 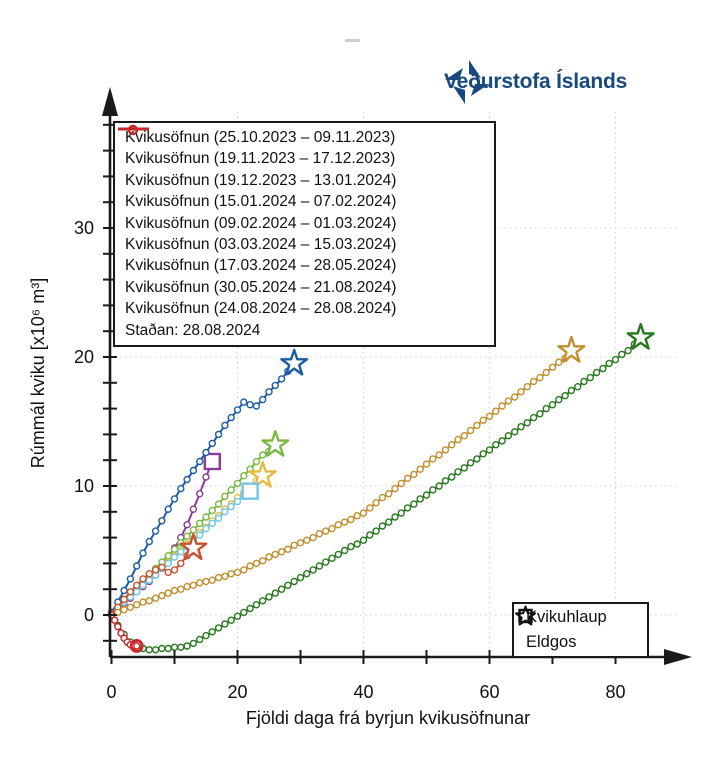 I want to click on y-tick-label: 20, so click(x=84, y=357).